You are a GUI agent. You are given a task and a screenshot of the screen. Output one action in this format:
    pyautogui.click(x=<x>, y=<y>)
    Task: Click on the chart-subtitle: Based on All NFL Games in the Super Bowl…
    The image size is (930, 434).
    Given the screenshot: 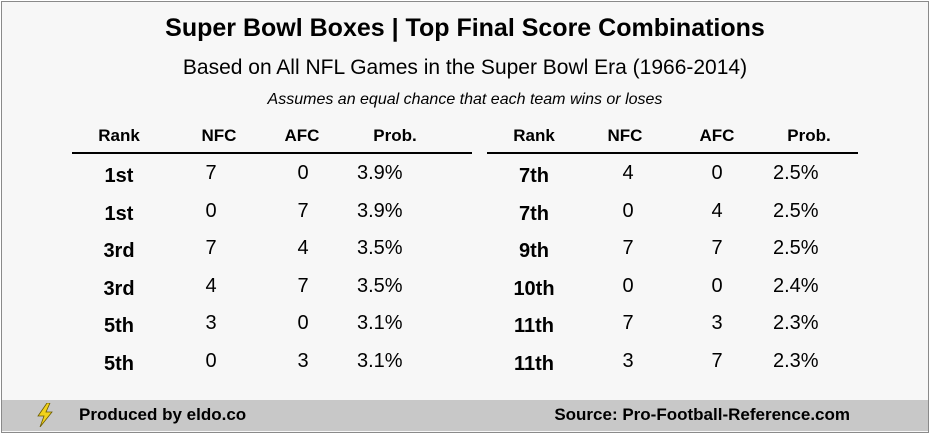 What is the action you would take?
    pyautogui.click(x=465, y=67)
    